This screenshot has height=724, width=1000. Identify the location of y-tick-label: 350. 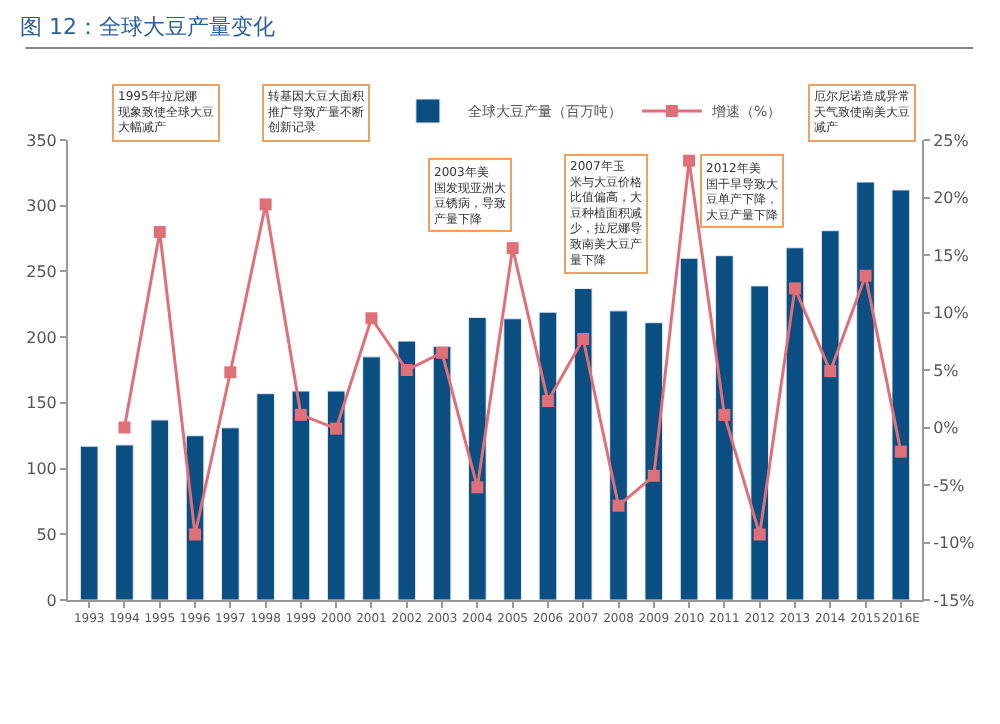
(41, 140).